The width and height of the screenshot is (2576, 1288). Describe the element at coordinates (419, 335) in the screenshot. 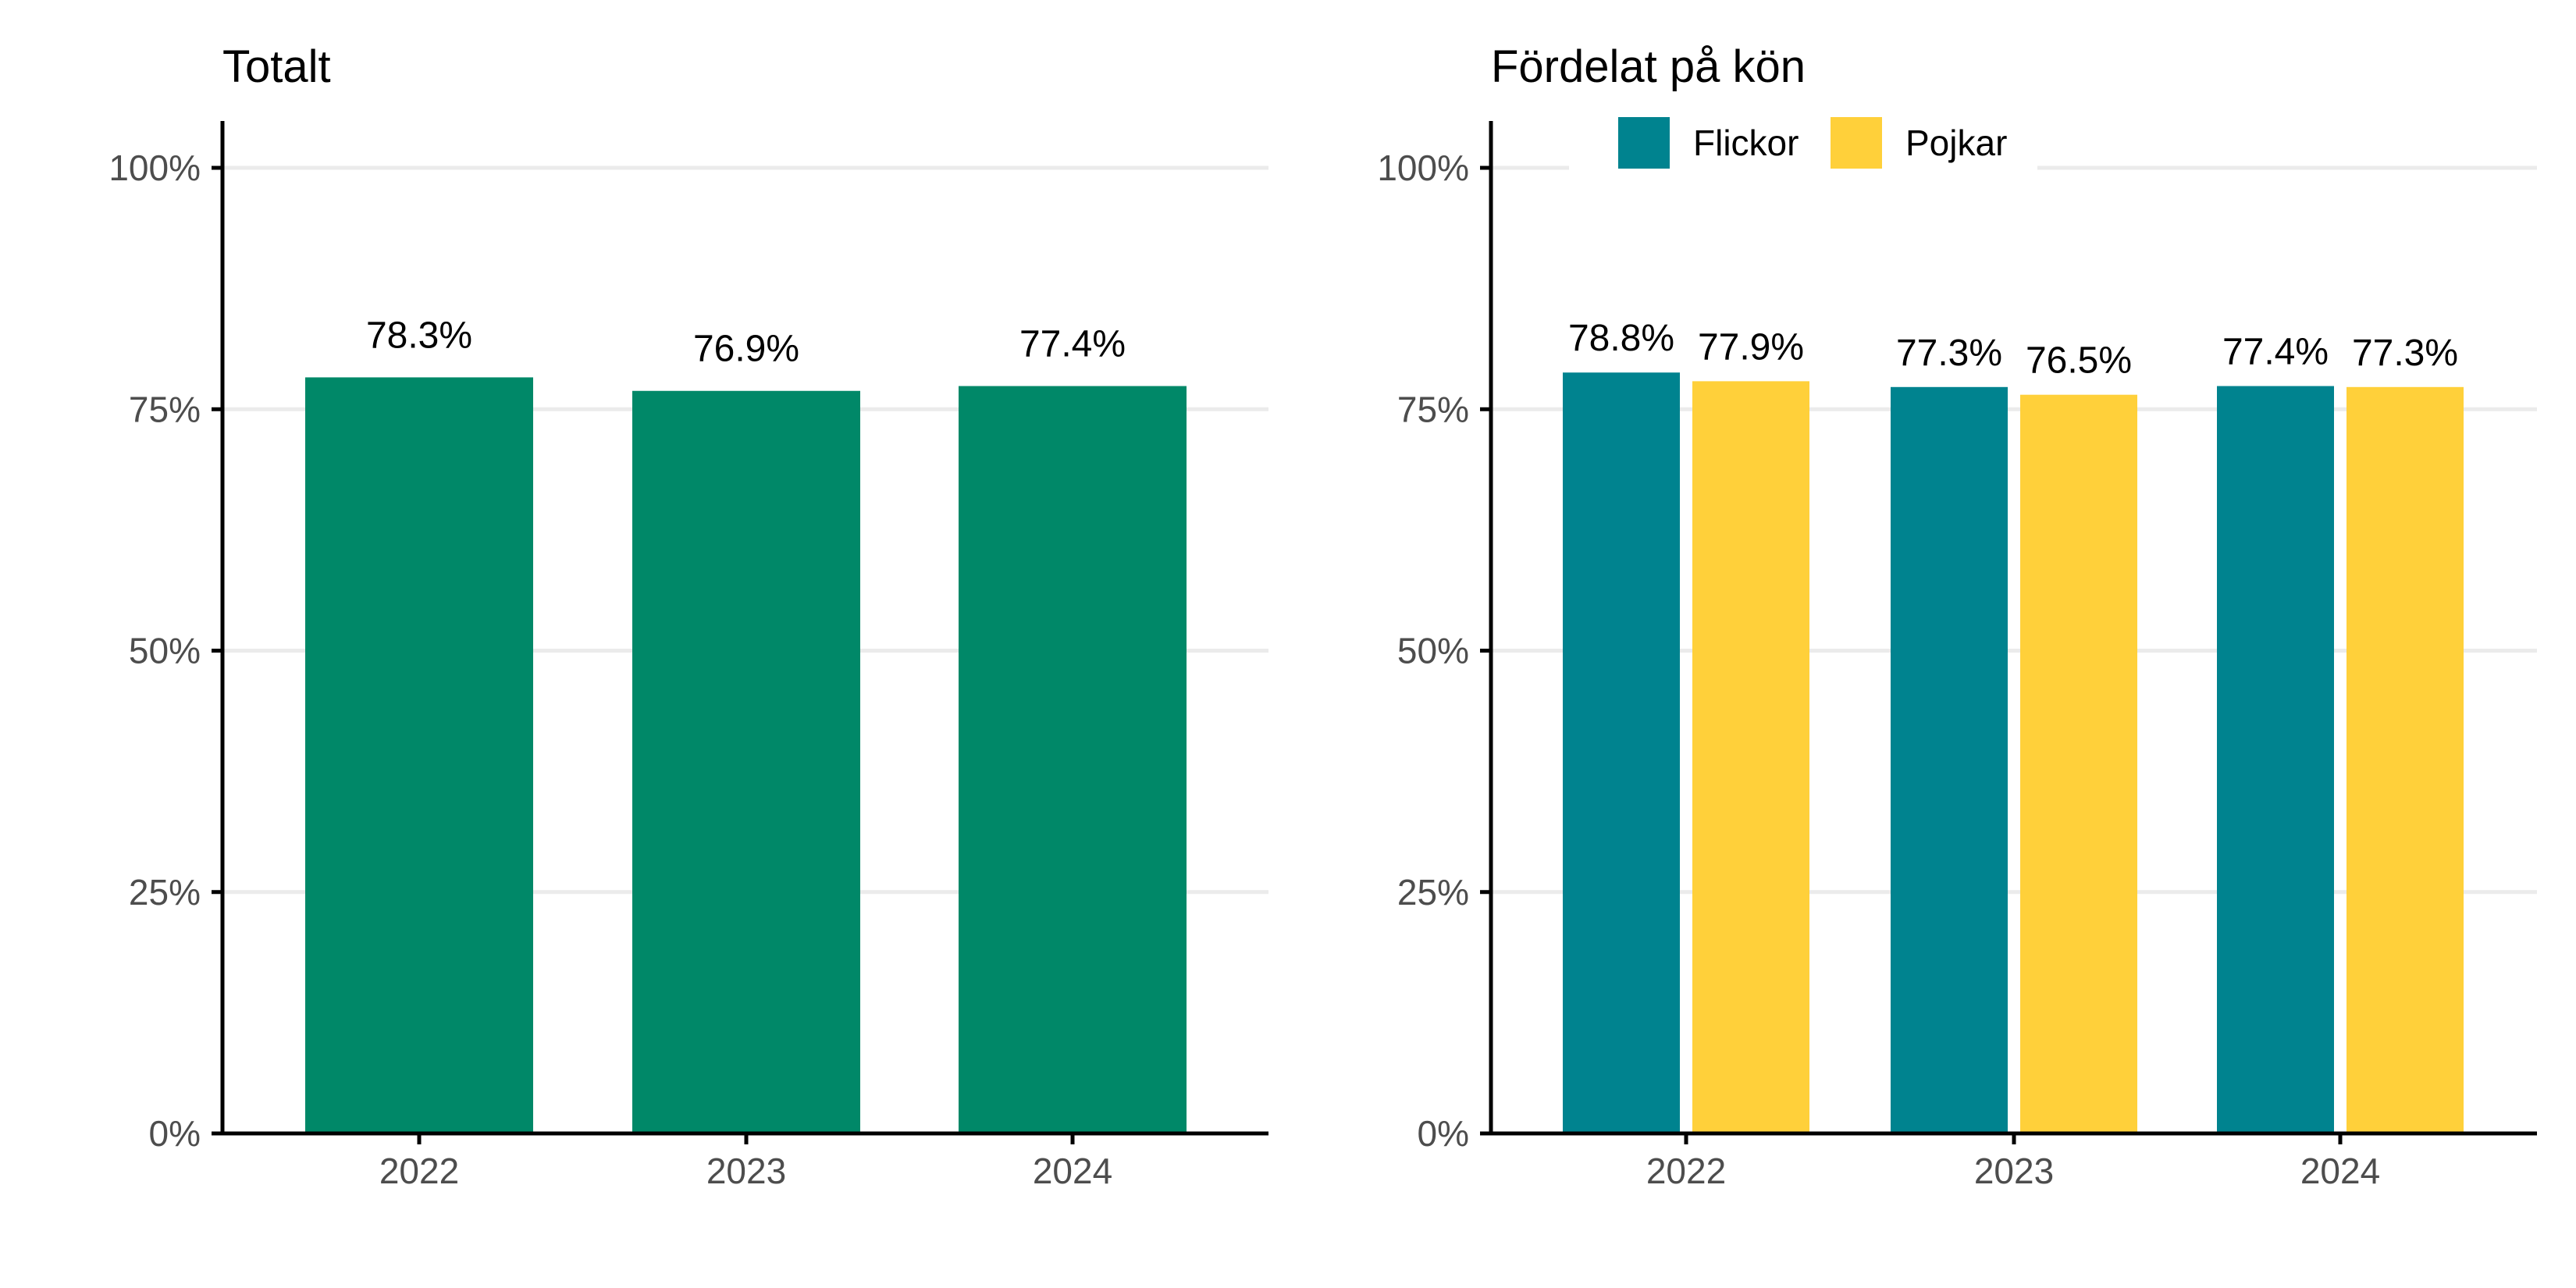

I see `data-label: 78.3%` at that location.